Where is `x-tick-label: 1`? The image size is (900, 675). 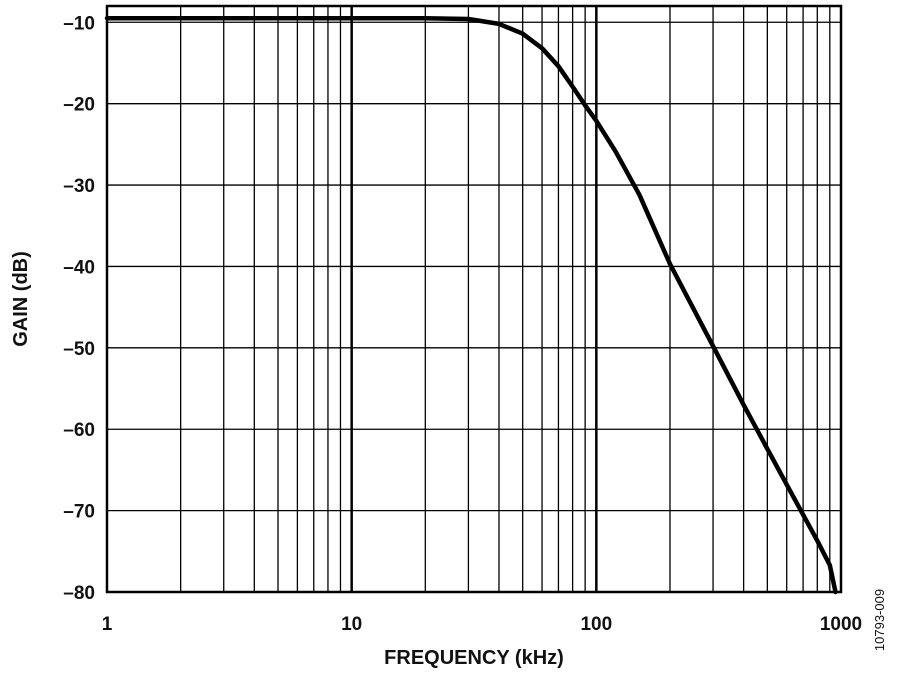
x-tick-label: 1 is located at coordinates (107, 624).